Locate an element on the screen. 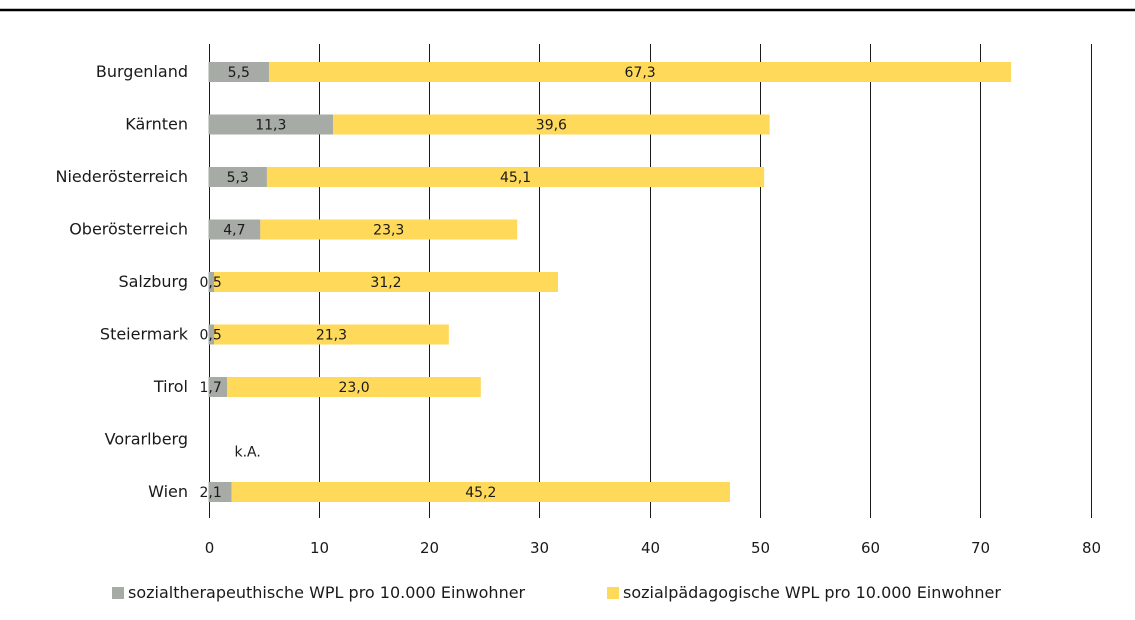  data-label: 21,3 is located at coordinates (331, 336).